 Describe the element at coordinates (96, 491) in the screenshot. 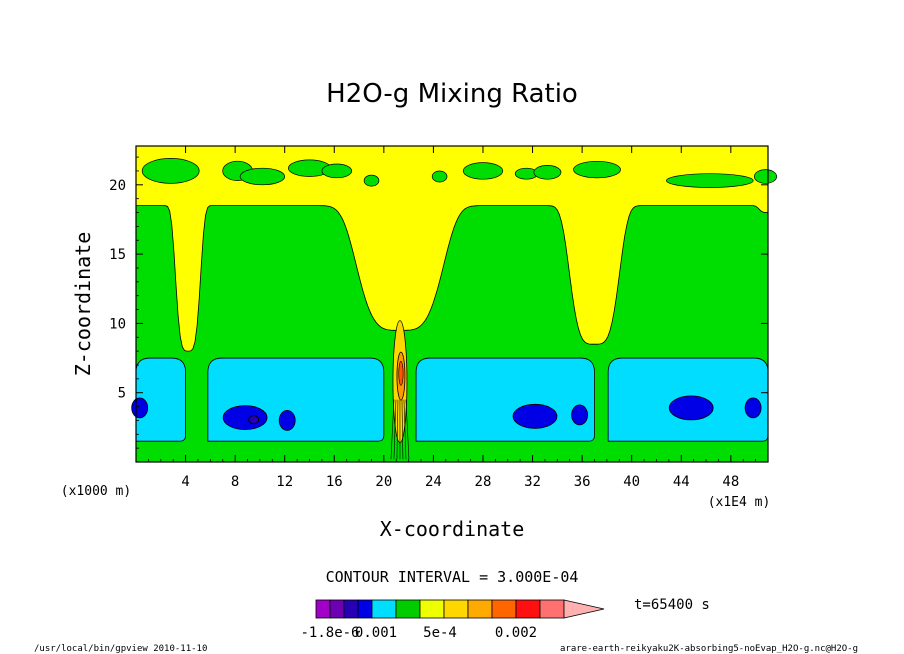

I see `x-unit-left: (x1000 m)` at that location.